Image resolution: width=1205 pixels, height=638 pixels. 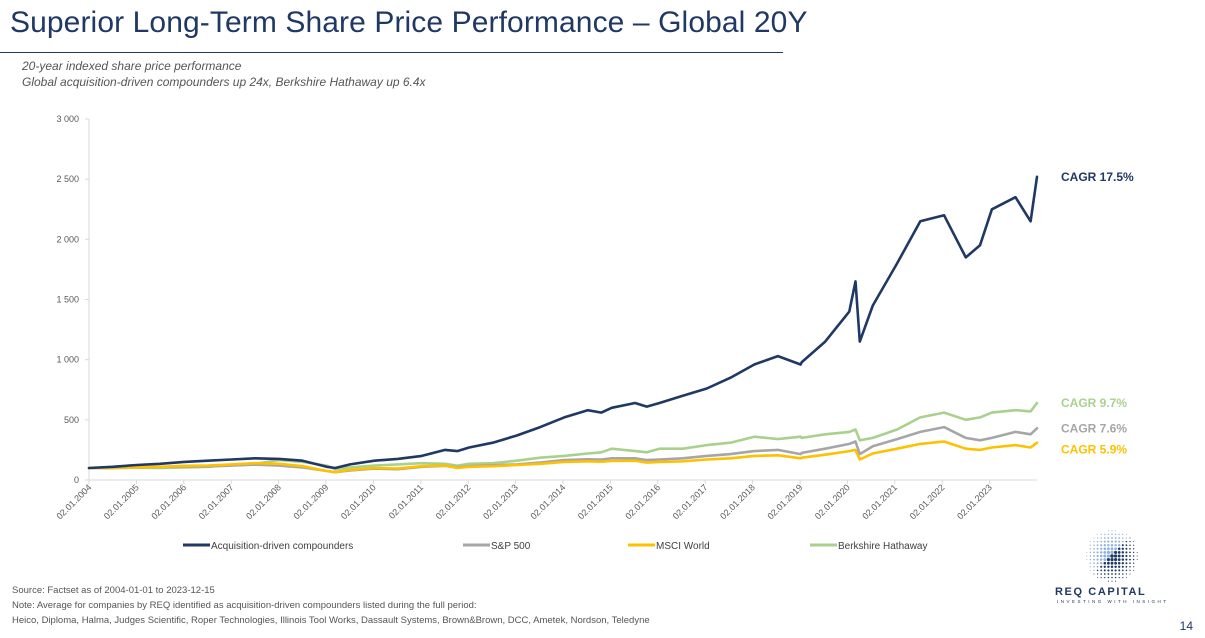 What do you see at coordinates (1094, 449) in the screenshot?
I see `cagr-label: CAGR 5.9%` at bounding box center [1094, 449].